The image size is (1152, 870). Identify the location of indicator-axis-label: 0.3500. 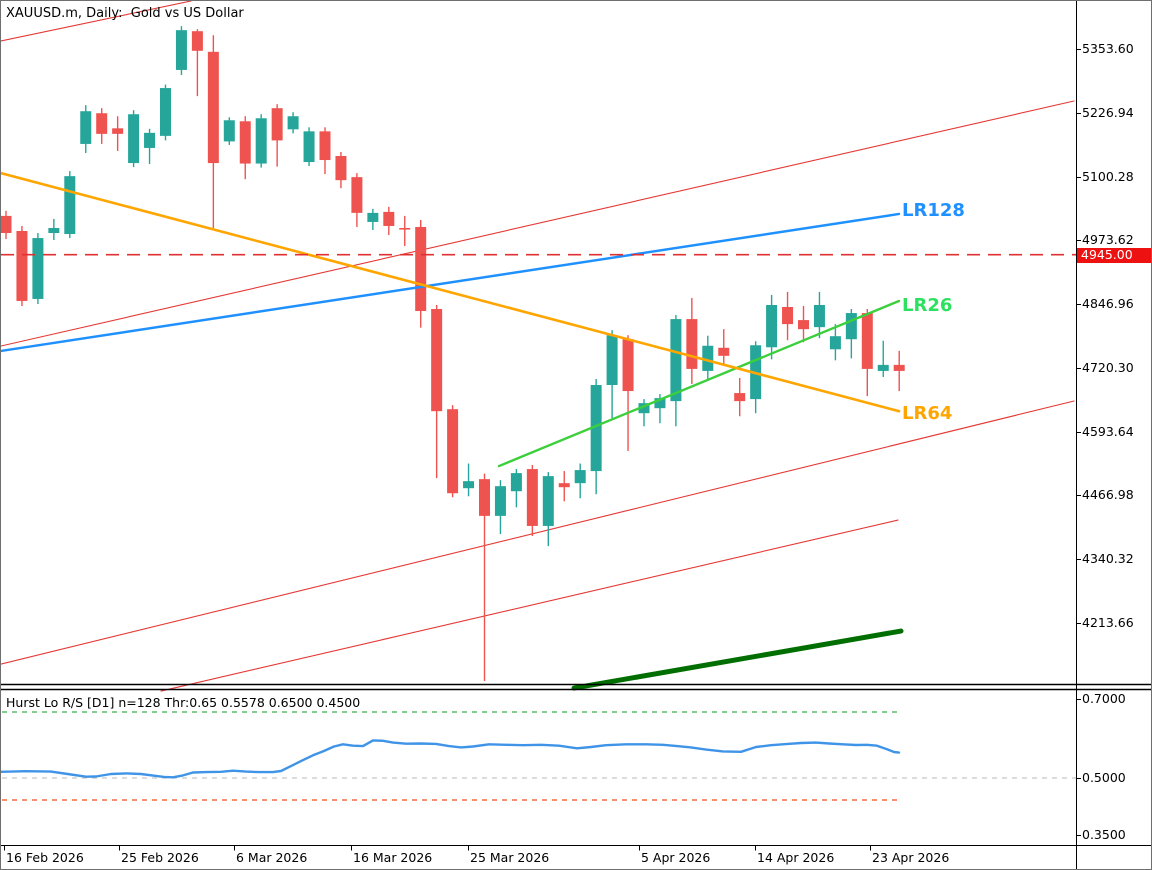
(1104, 834).